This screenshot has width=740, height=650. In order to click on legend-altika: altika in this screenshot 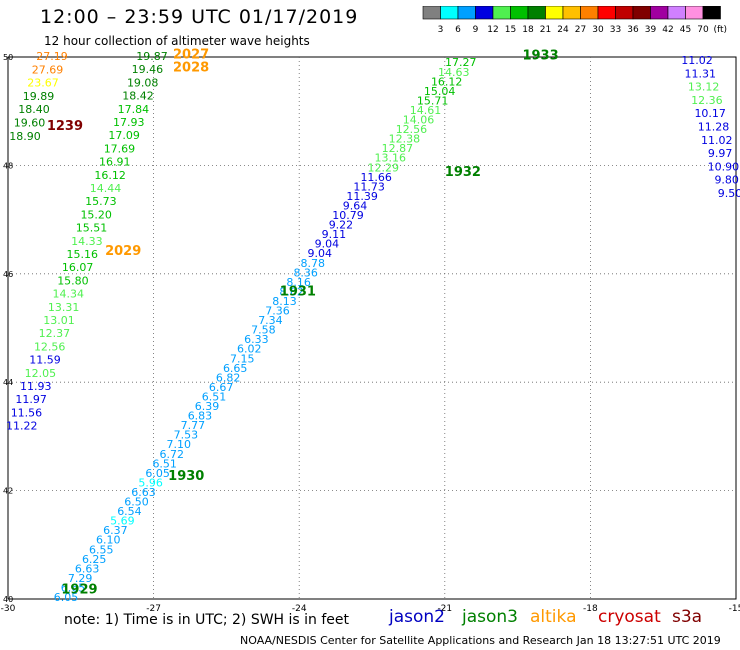, I will do `click(553, 617)`.